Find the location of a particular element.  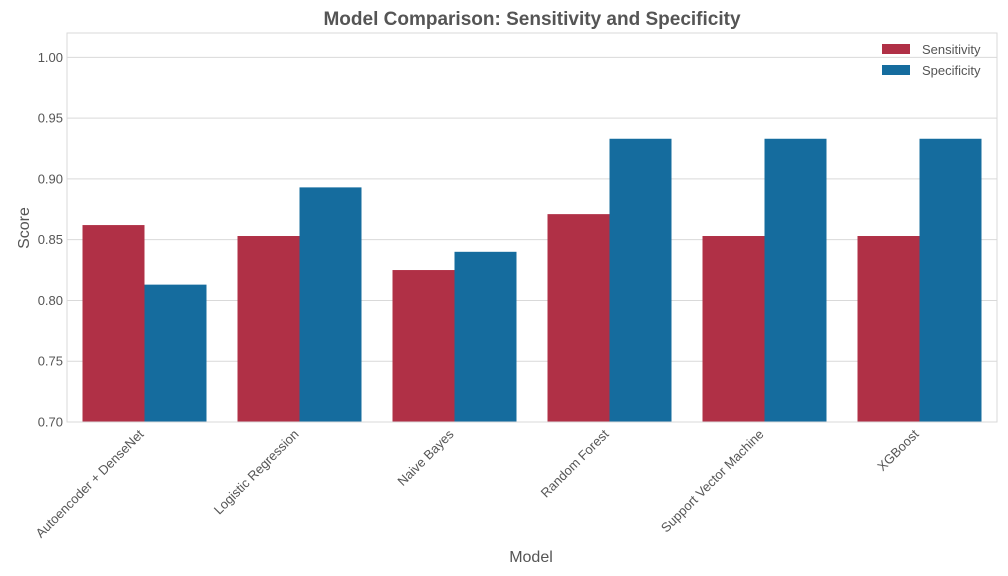

legend: Sensitivity Specificity is located at coordinates (931, 60).